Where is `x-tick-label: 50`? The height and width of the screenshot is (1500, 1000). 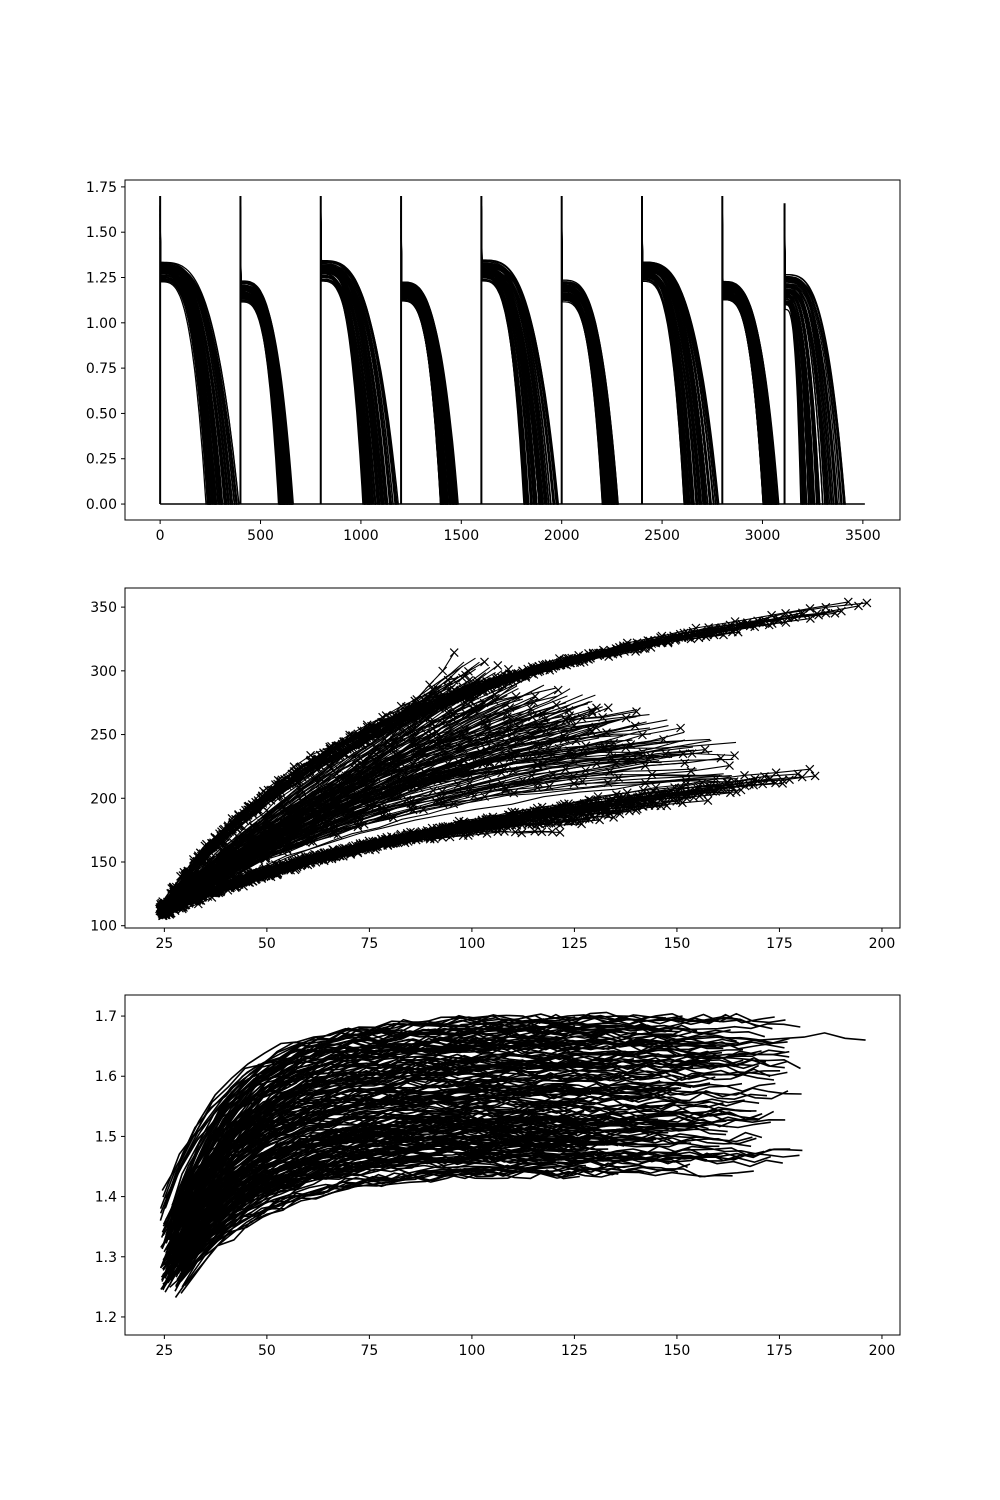
x-tick-label: 50 is located at coordinates (267, 1351).